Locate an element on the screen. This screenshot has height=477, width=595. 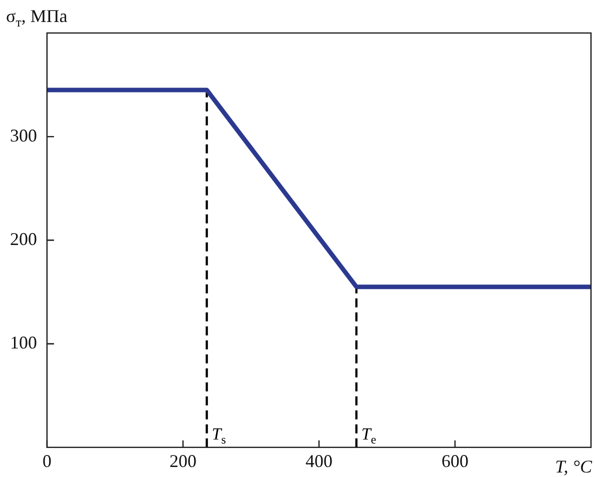
x-tick-label: 0 is located at coordinates (47, 460).